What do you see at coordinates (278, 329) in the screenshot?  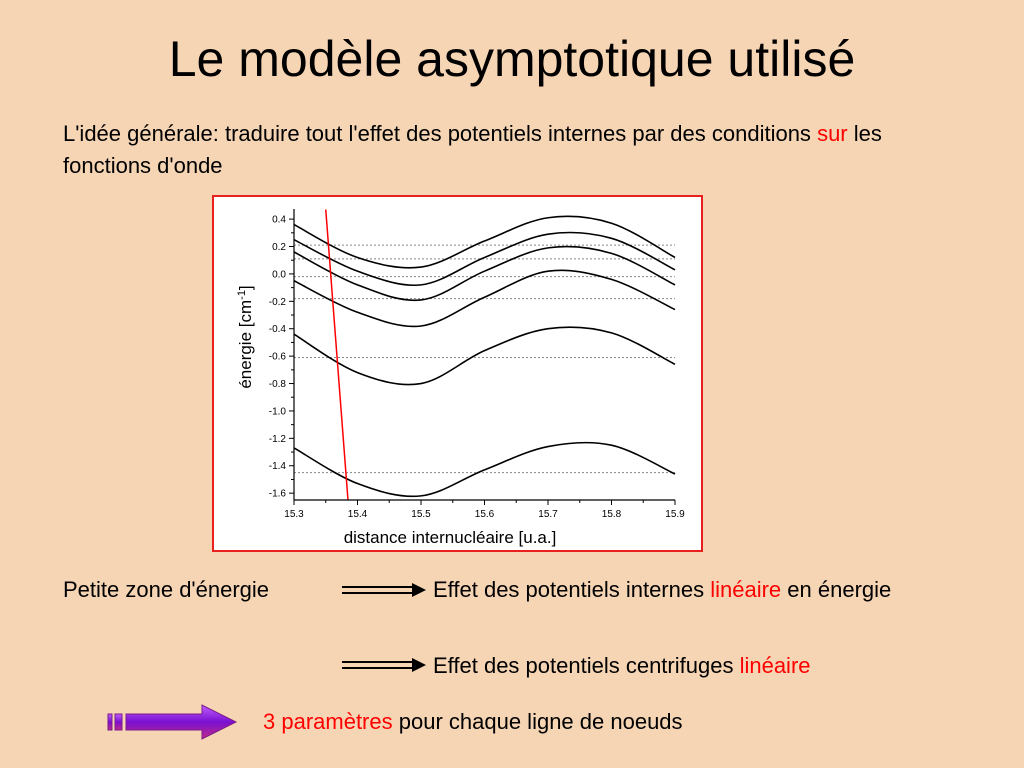 I see `y-tick-label: -0.4` at bounding box center [278, 329].